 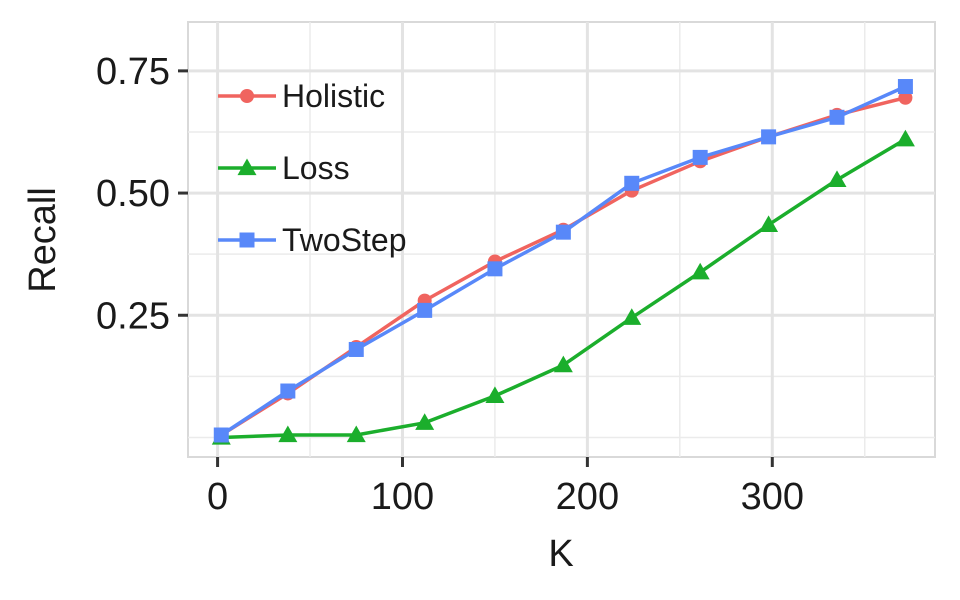 What do you see at coordinates (247, 167) in the screenshot?
I see `legend-loss-marker` at bounding box center [247, 167].